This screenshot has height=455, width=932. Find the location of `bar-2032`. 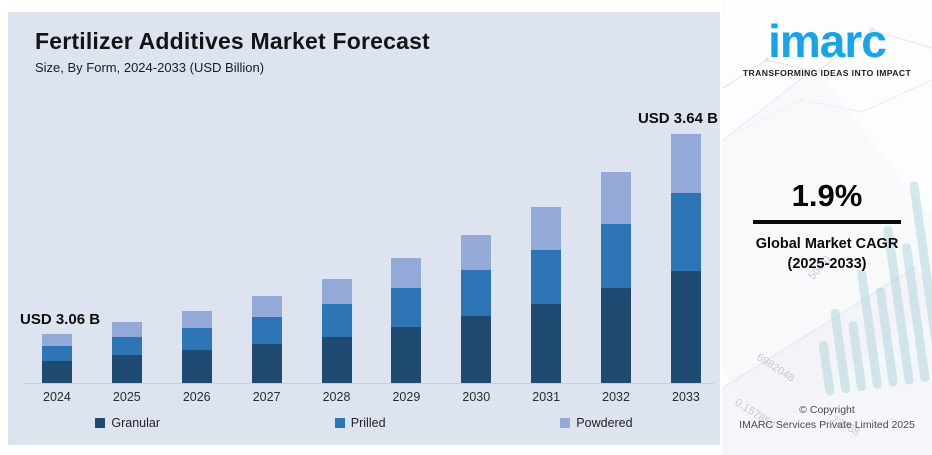

bar-2032 is located at coordinates (616, 197).